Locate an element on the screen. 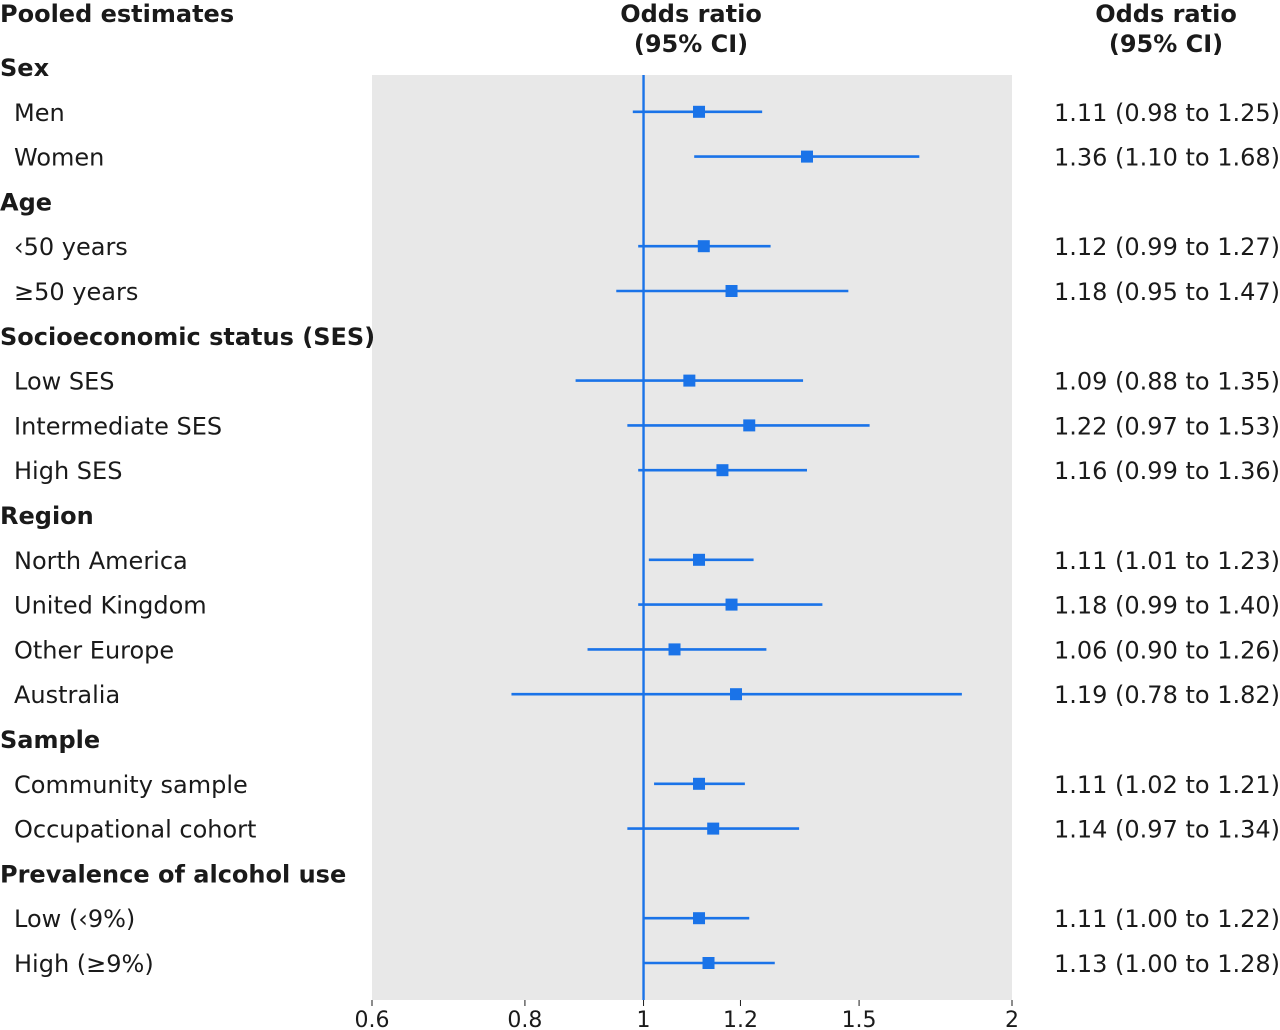 The image size is (1280, 1030). or-ci-value: 1.13 (1.00 to 1.28) is located at coordinates (1167, 964).